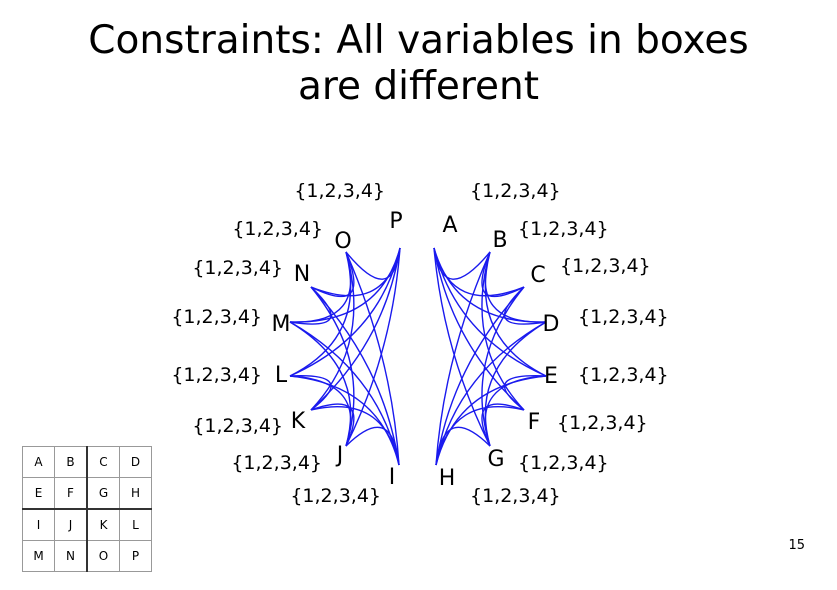 The image size is (837, 590). Describe the element at coordinates (373, 263) in the screenshot. I see `edge-o-p` at that location.